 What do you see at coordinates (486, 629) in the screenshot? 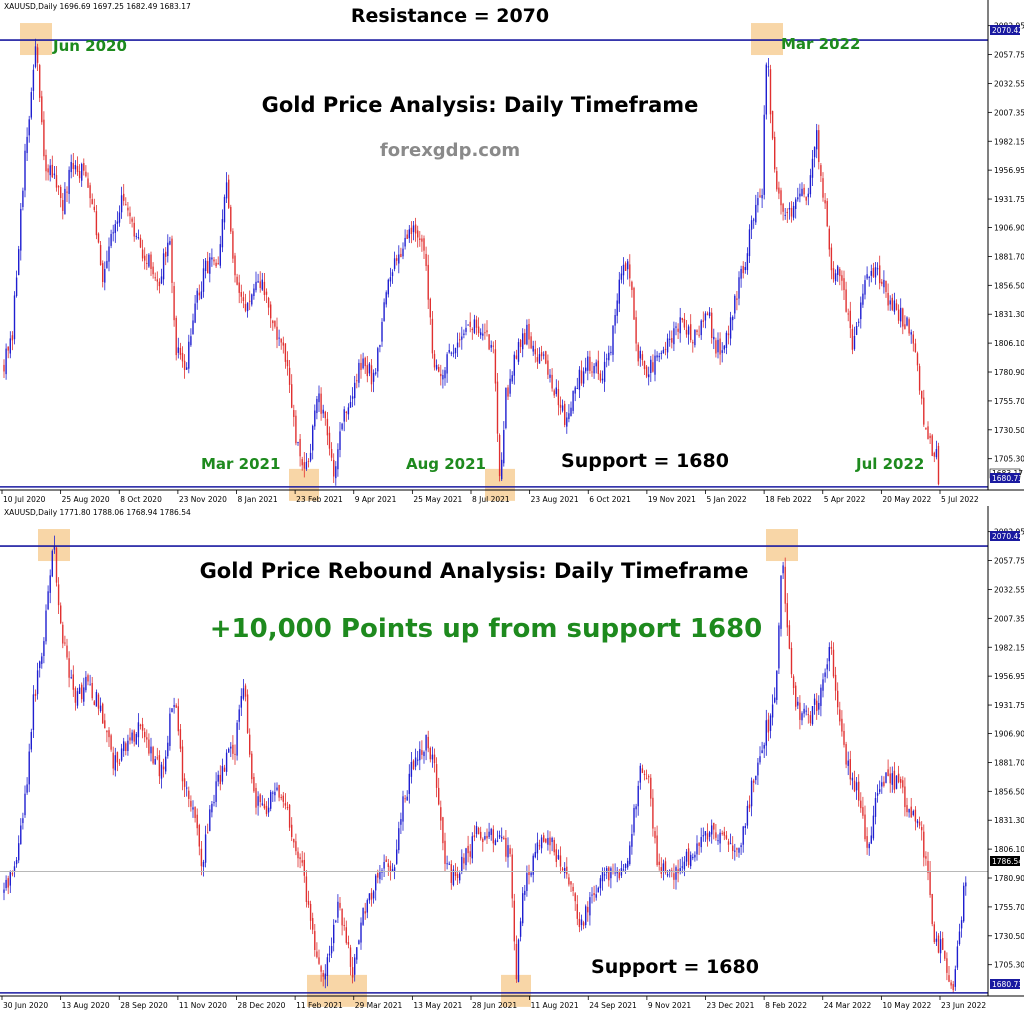
I see `chart-subtitle-bottom: +10,000 Points up from support 1680` at bounding box center [486, 629].